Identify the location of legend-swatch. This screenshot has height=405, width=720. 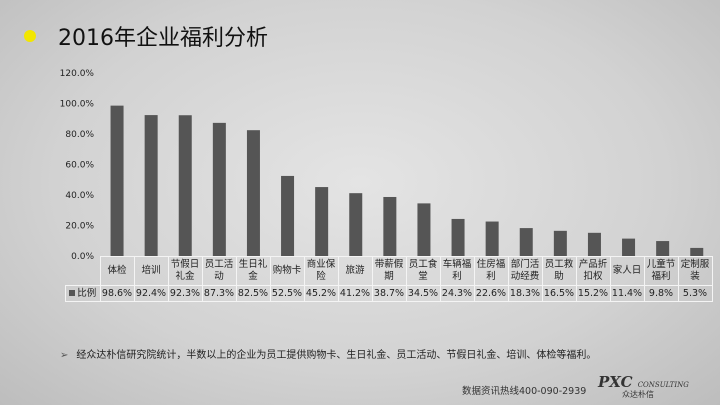
(72, 292).